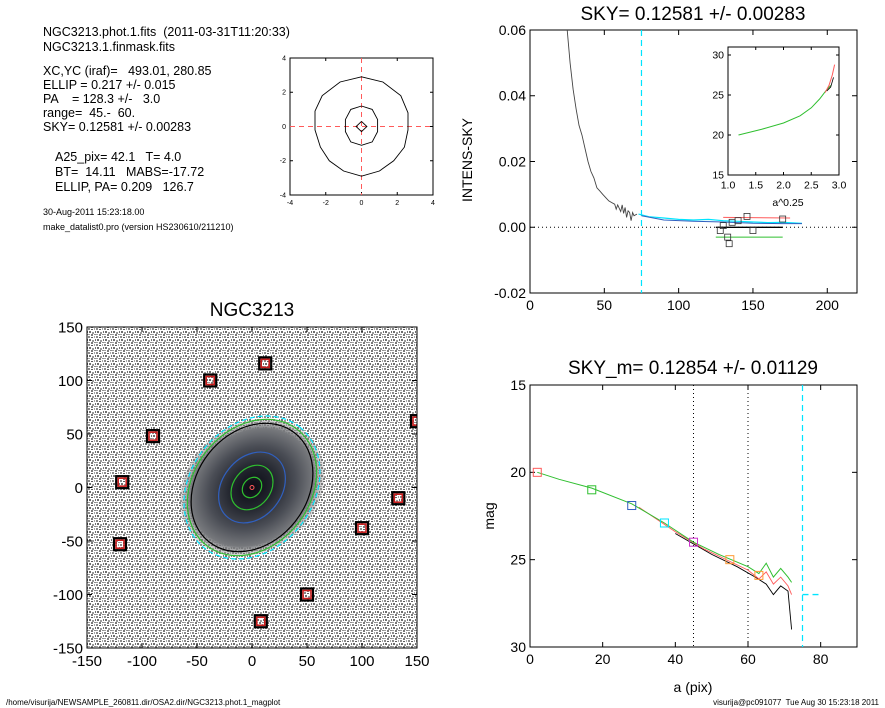  Describe the element at coordinates (692, 14) in the screenshot. I see `chart-title: SKY= 0.12581 +/- 0.00283` at that location.